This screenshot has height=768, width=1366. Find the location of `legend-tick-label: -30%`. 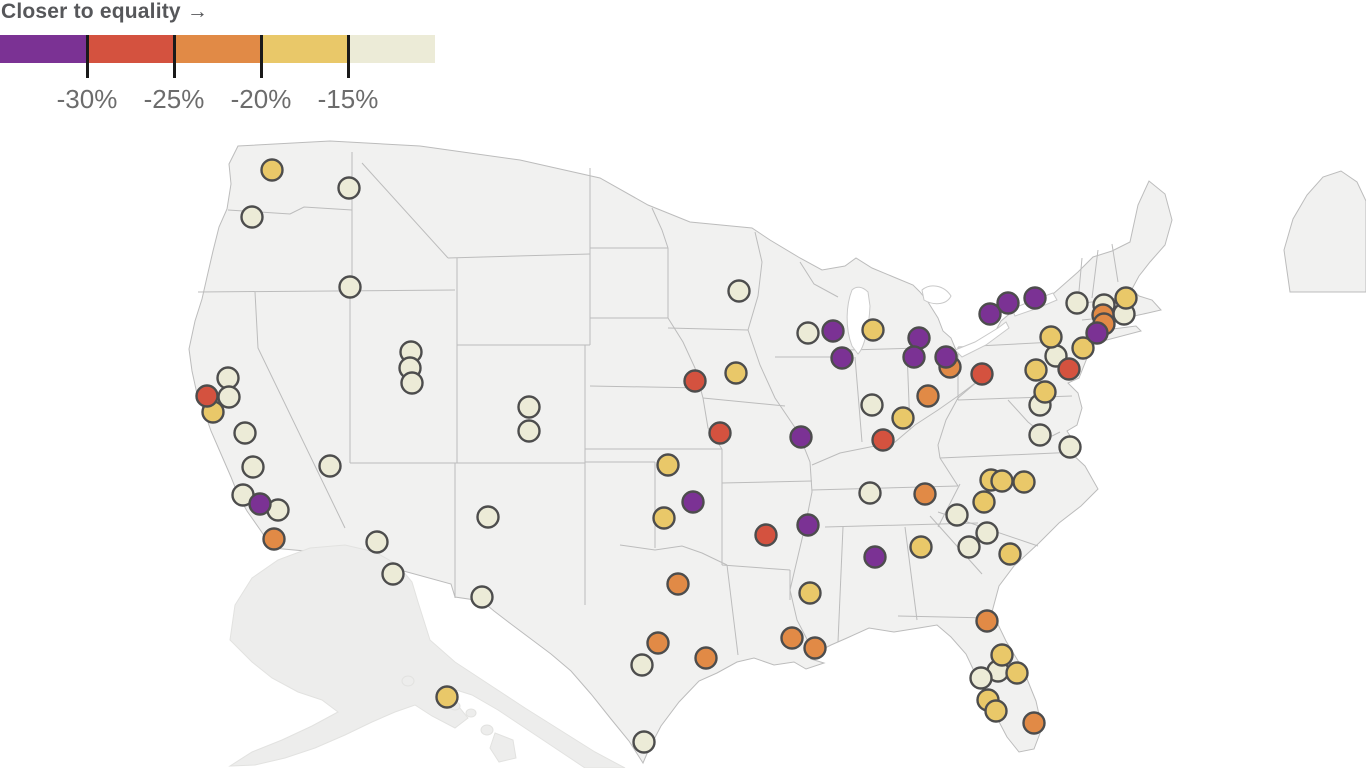

legend-tick-label: -30% is located at coordinates (87, 99).